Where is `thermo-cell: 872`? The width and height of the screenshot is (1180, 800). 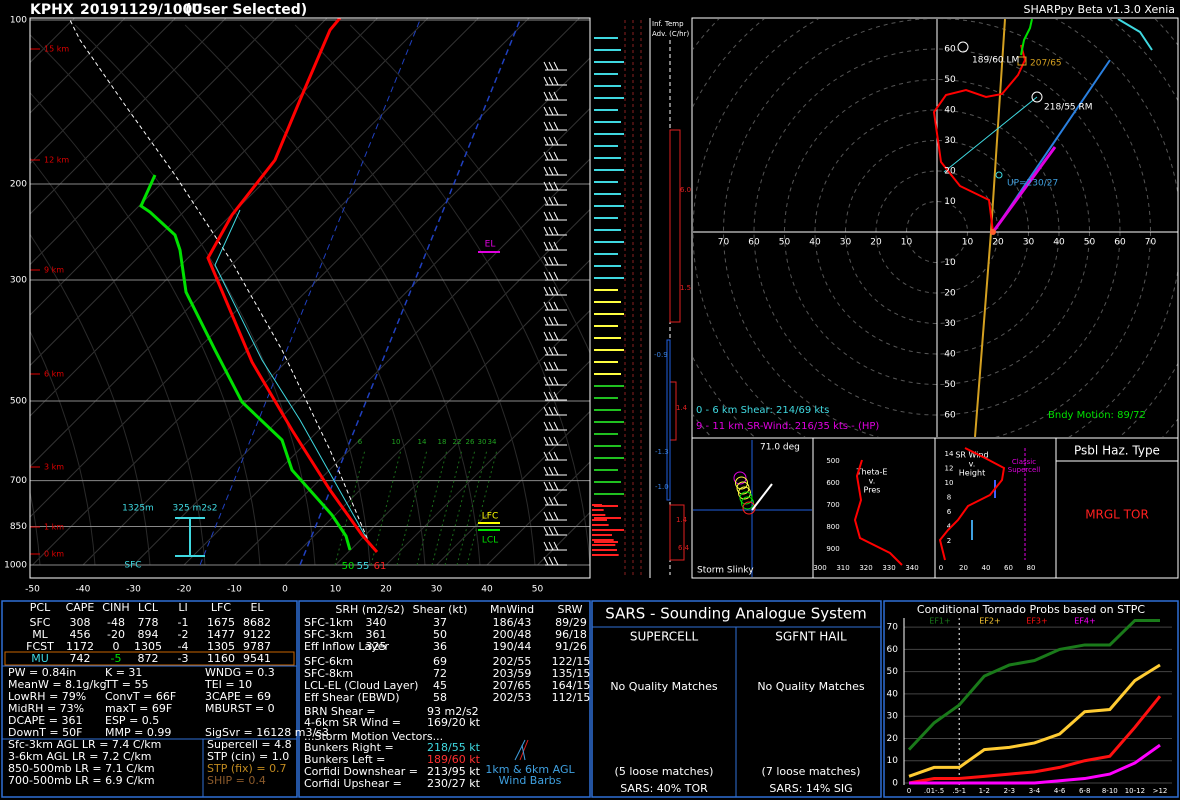
thermo-cell: 872 is located at coordinates (148, 658).